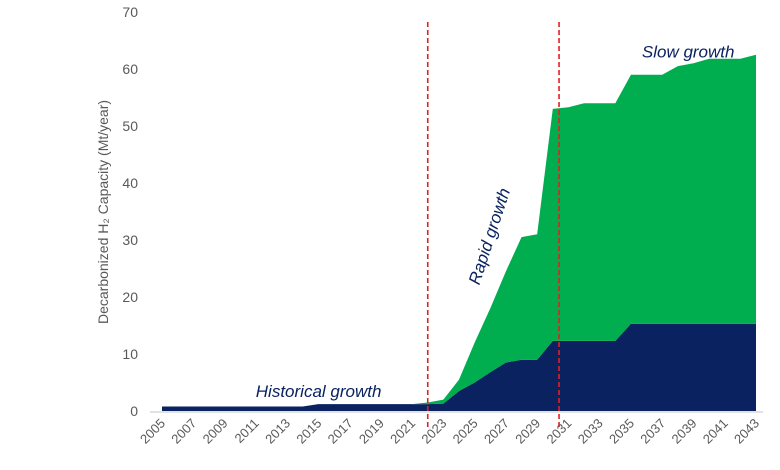  What do you see at coordinates (493, 226) in the screenshot?
I see `reference-lines` at bounding box center [493, 226].